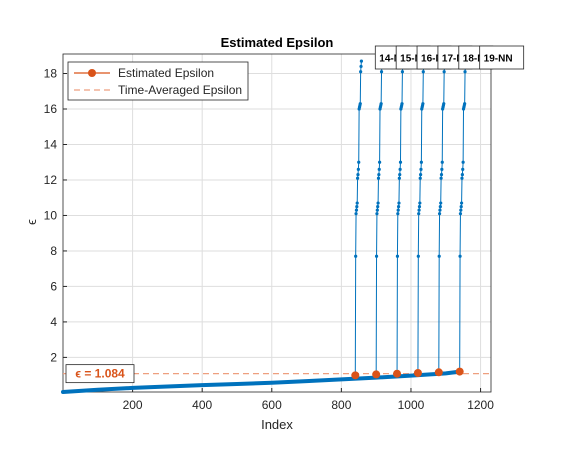  What do you see at coordinates (51, 109) in the screenshot?
I see `y-tick-label: 16` at bounding box center [51, 109].